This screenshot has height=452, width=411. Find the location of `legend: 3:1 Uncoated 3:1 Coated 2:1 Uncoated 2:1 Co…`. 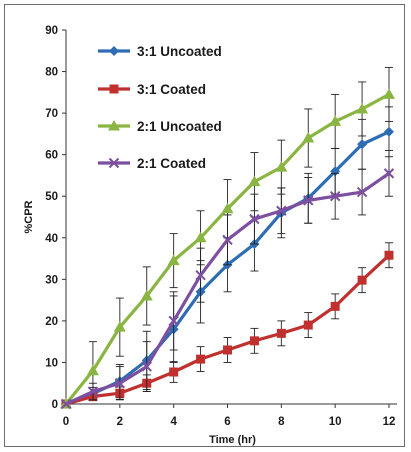

legend: 3:1 Uncoated 3:1 Coated 2:1 Uncoated 2:1 Co… is located at coordinates (160, 107).